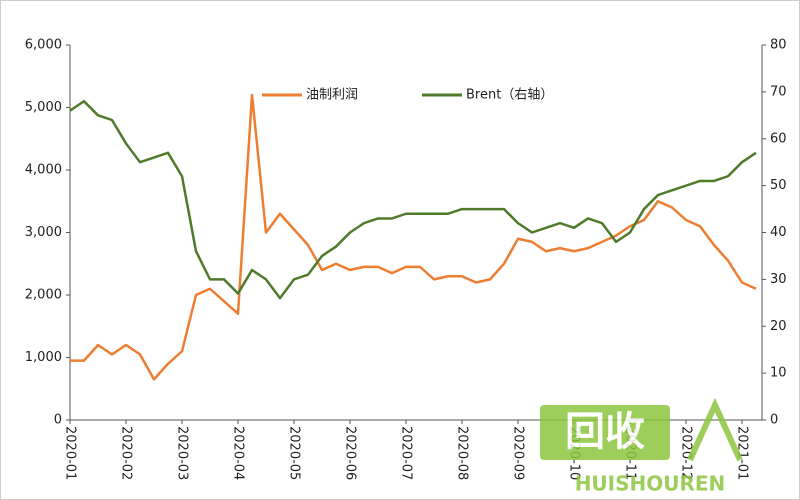 This screenshot has height=500, width=800. Describe the element at coordinates (715, 429) in the screenshot. I see `watermark-icon` at that location.